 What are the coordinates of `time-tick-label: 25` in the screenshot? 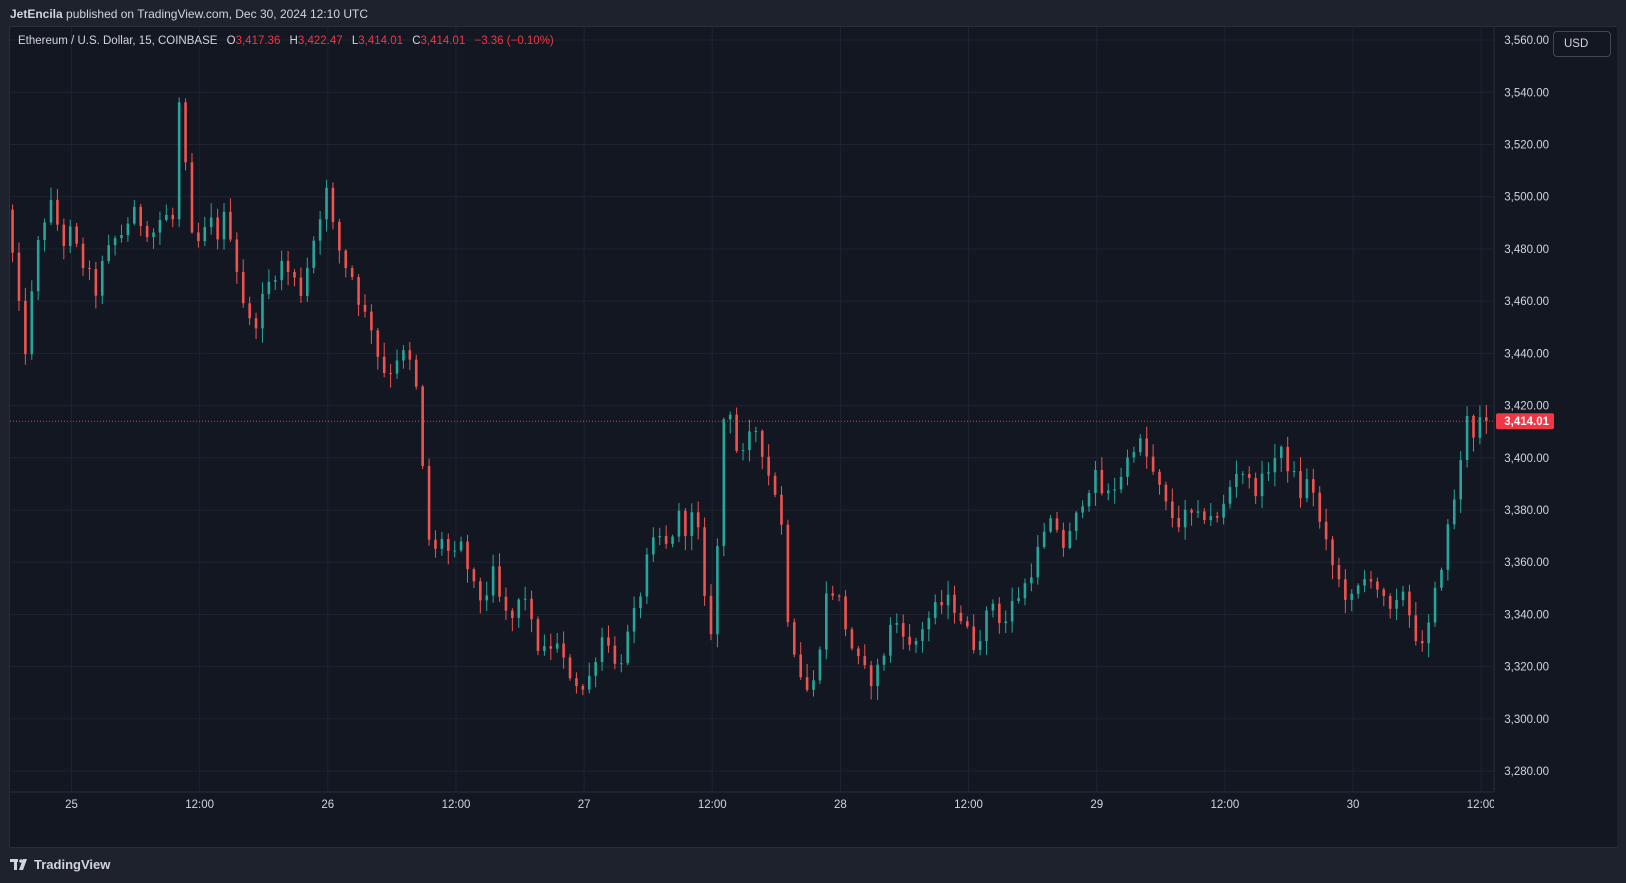 It's located at (71, 805).